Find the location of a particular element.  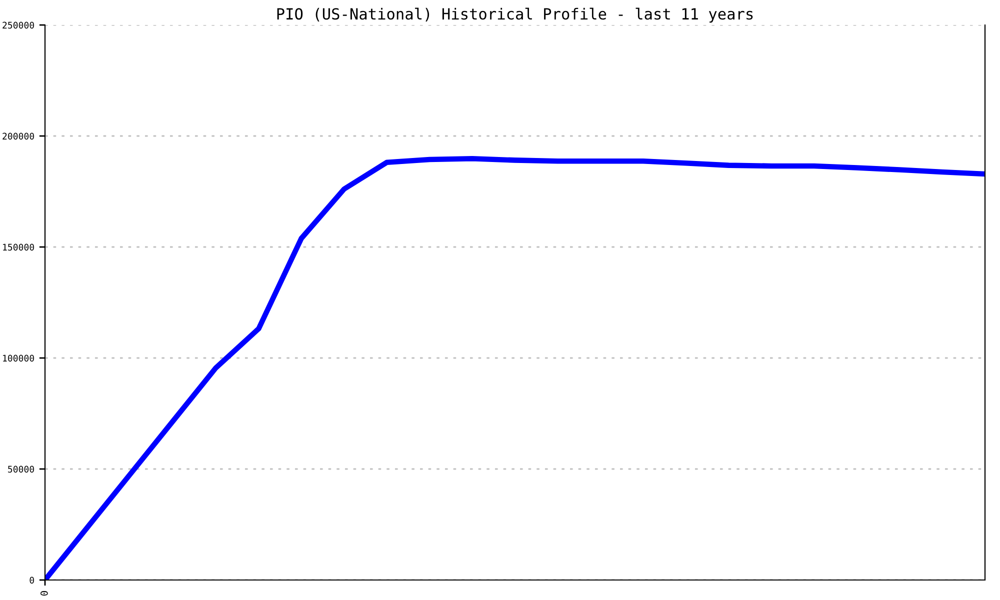

y-tick-label: 50000 is located at coordinates (21, 469).